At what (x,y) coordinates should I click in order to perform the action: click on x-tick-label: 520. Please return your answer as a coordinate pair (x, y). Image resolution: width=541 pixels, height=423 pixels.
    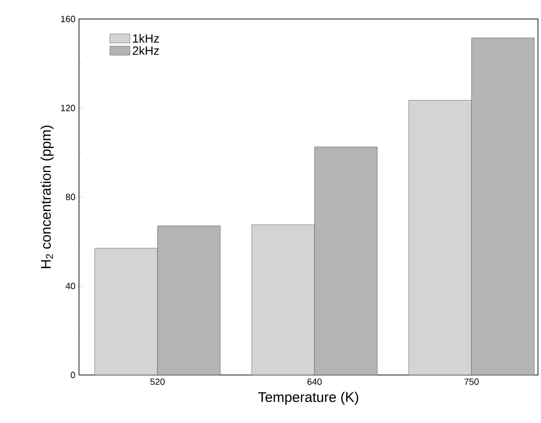
    Looking at the image, I should click on (157, 381).